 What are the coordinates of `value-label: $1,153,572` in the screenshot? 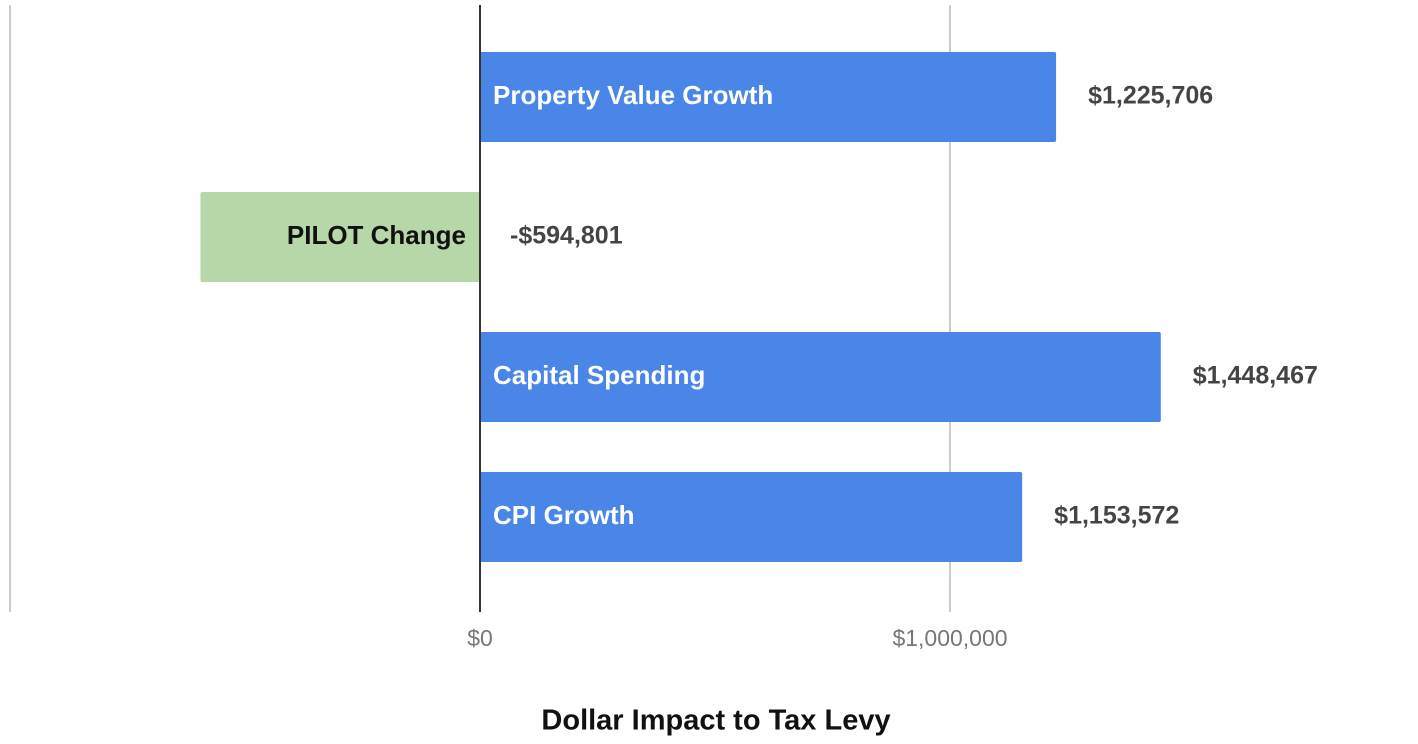 It's located at (1116, 516).